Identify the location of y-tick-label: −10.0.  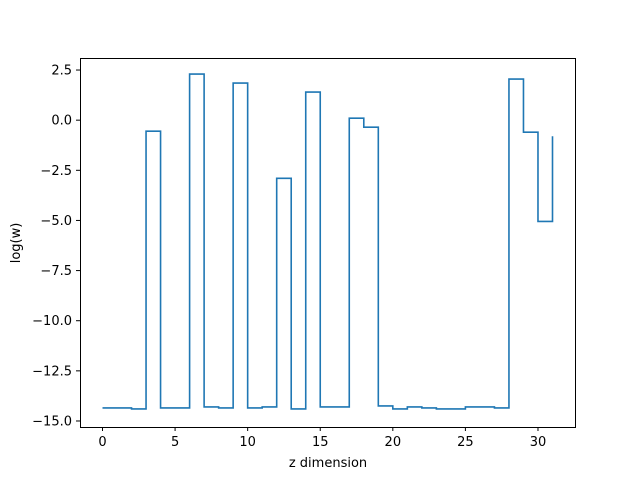
(52, 321).